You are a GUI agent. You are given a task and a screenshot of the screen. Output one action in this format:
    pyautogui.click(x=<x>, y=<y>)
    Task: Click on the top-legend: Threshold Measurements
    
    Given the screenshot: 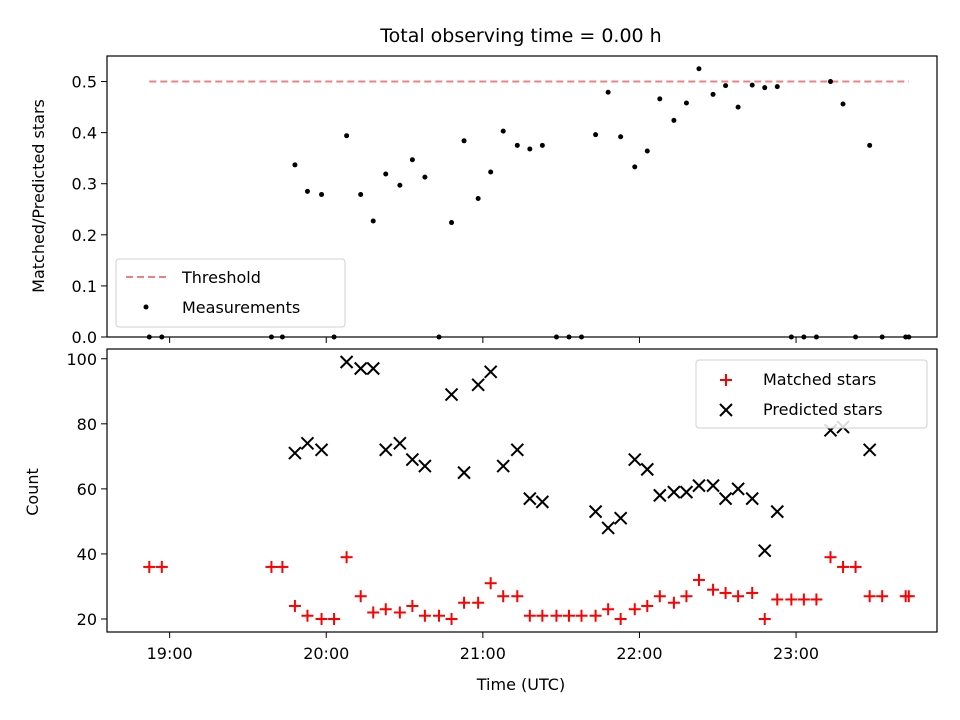 What is the action you would take?
    pyautogui.click(x=230, y=293)
    